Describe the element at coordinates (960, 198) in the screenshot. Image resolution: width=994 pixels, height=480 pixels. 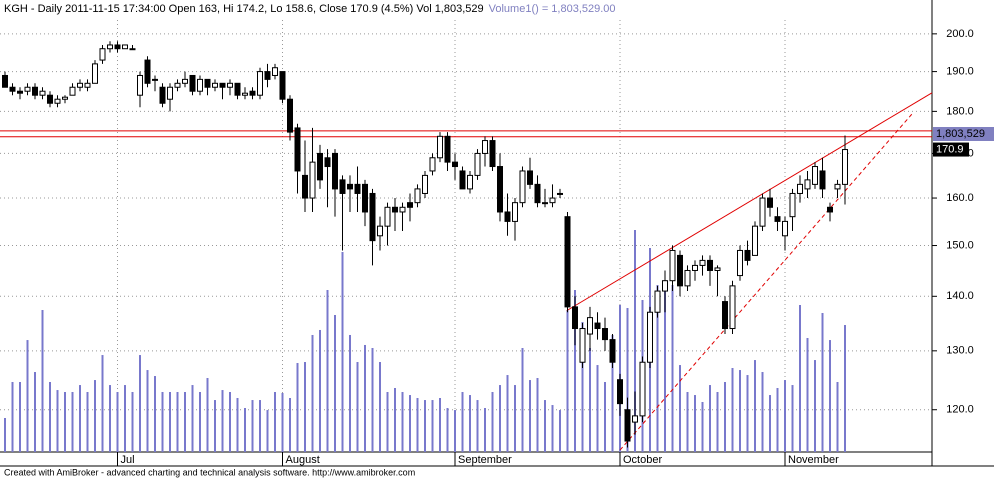
I see `y-tick-label: 160.0` at that location.